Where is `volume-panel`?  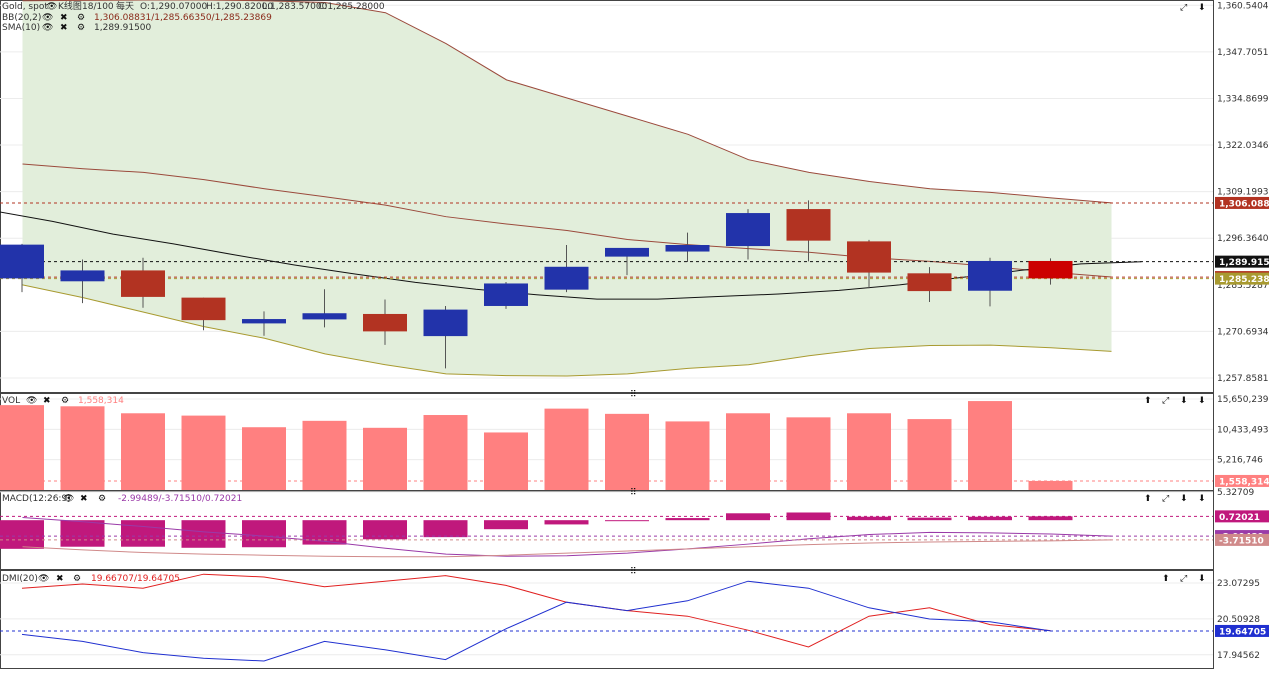 volume-panel is located at coordinates (606, 445).